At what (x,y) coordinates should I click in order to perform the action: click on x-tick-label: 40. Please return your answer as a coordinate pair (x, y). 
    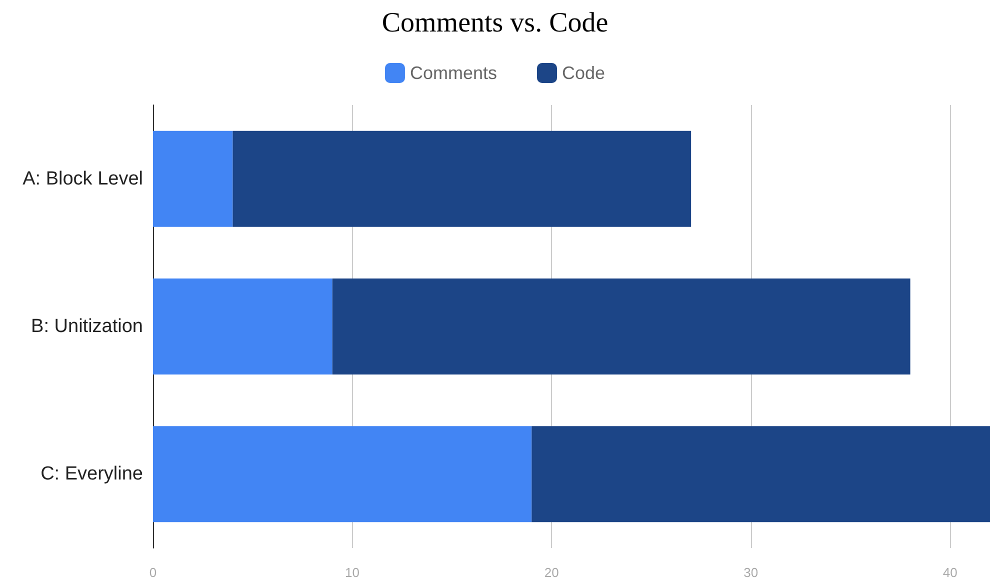
    Looking at the image, I should click on (950, 572).